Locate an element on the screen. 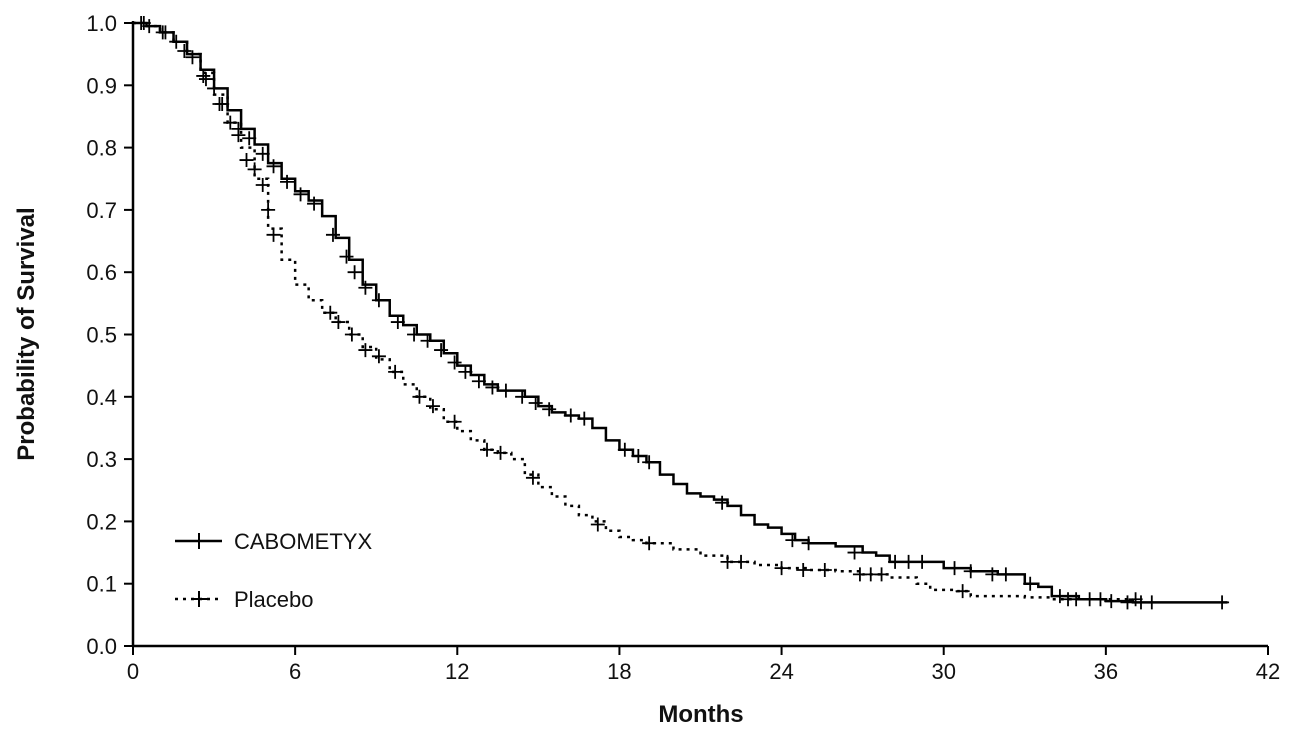  x-tick-label: 30 is located at coordinates (943, 671).